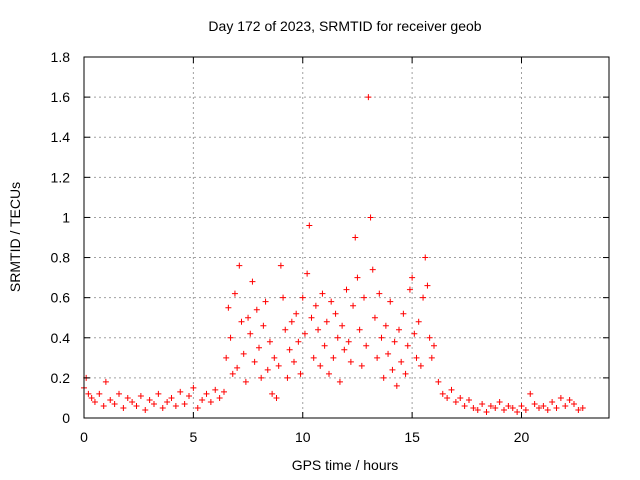  I want to click on x-tick-label: 15, so click(412, 437).